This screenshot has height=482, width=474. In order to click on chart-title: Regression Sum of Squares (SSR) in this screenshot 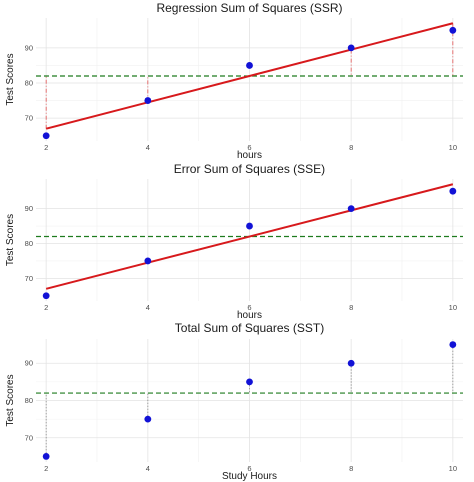, I will do `click(249, 8)`.